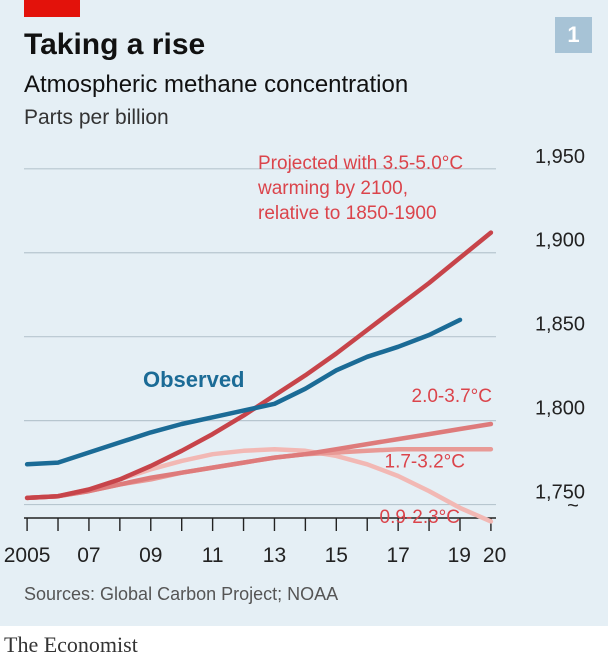 Image resolution: width=608 pixels, height=662 pixels. Describe the element at coordinates (573, 506) in the screenshot. I see `axis-break-symbol: ~` at that location.